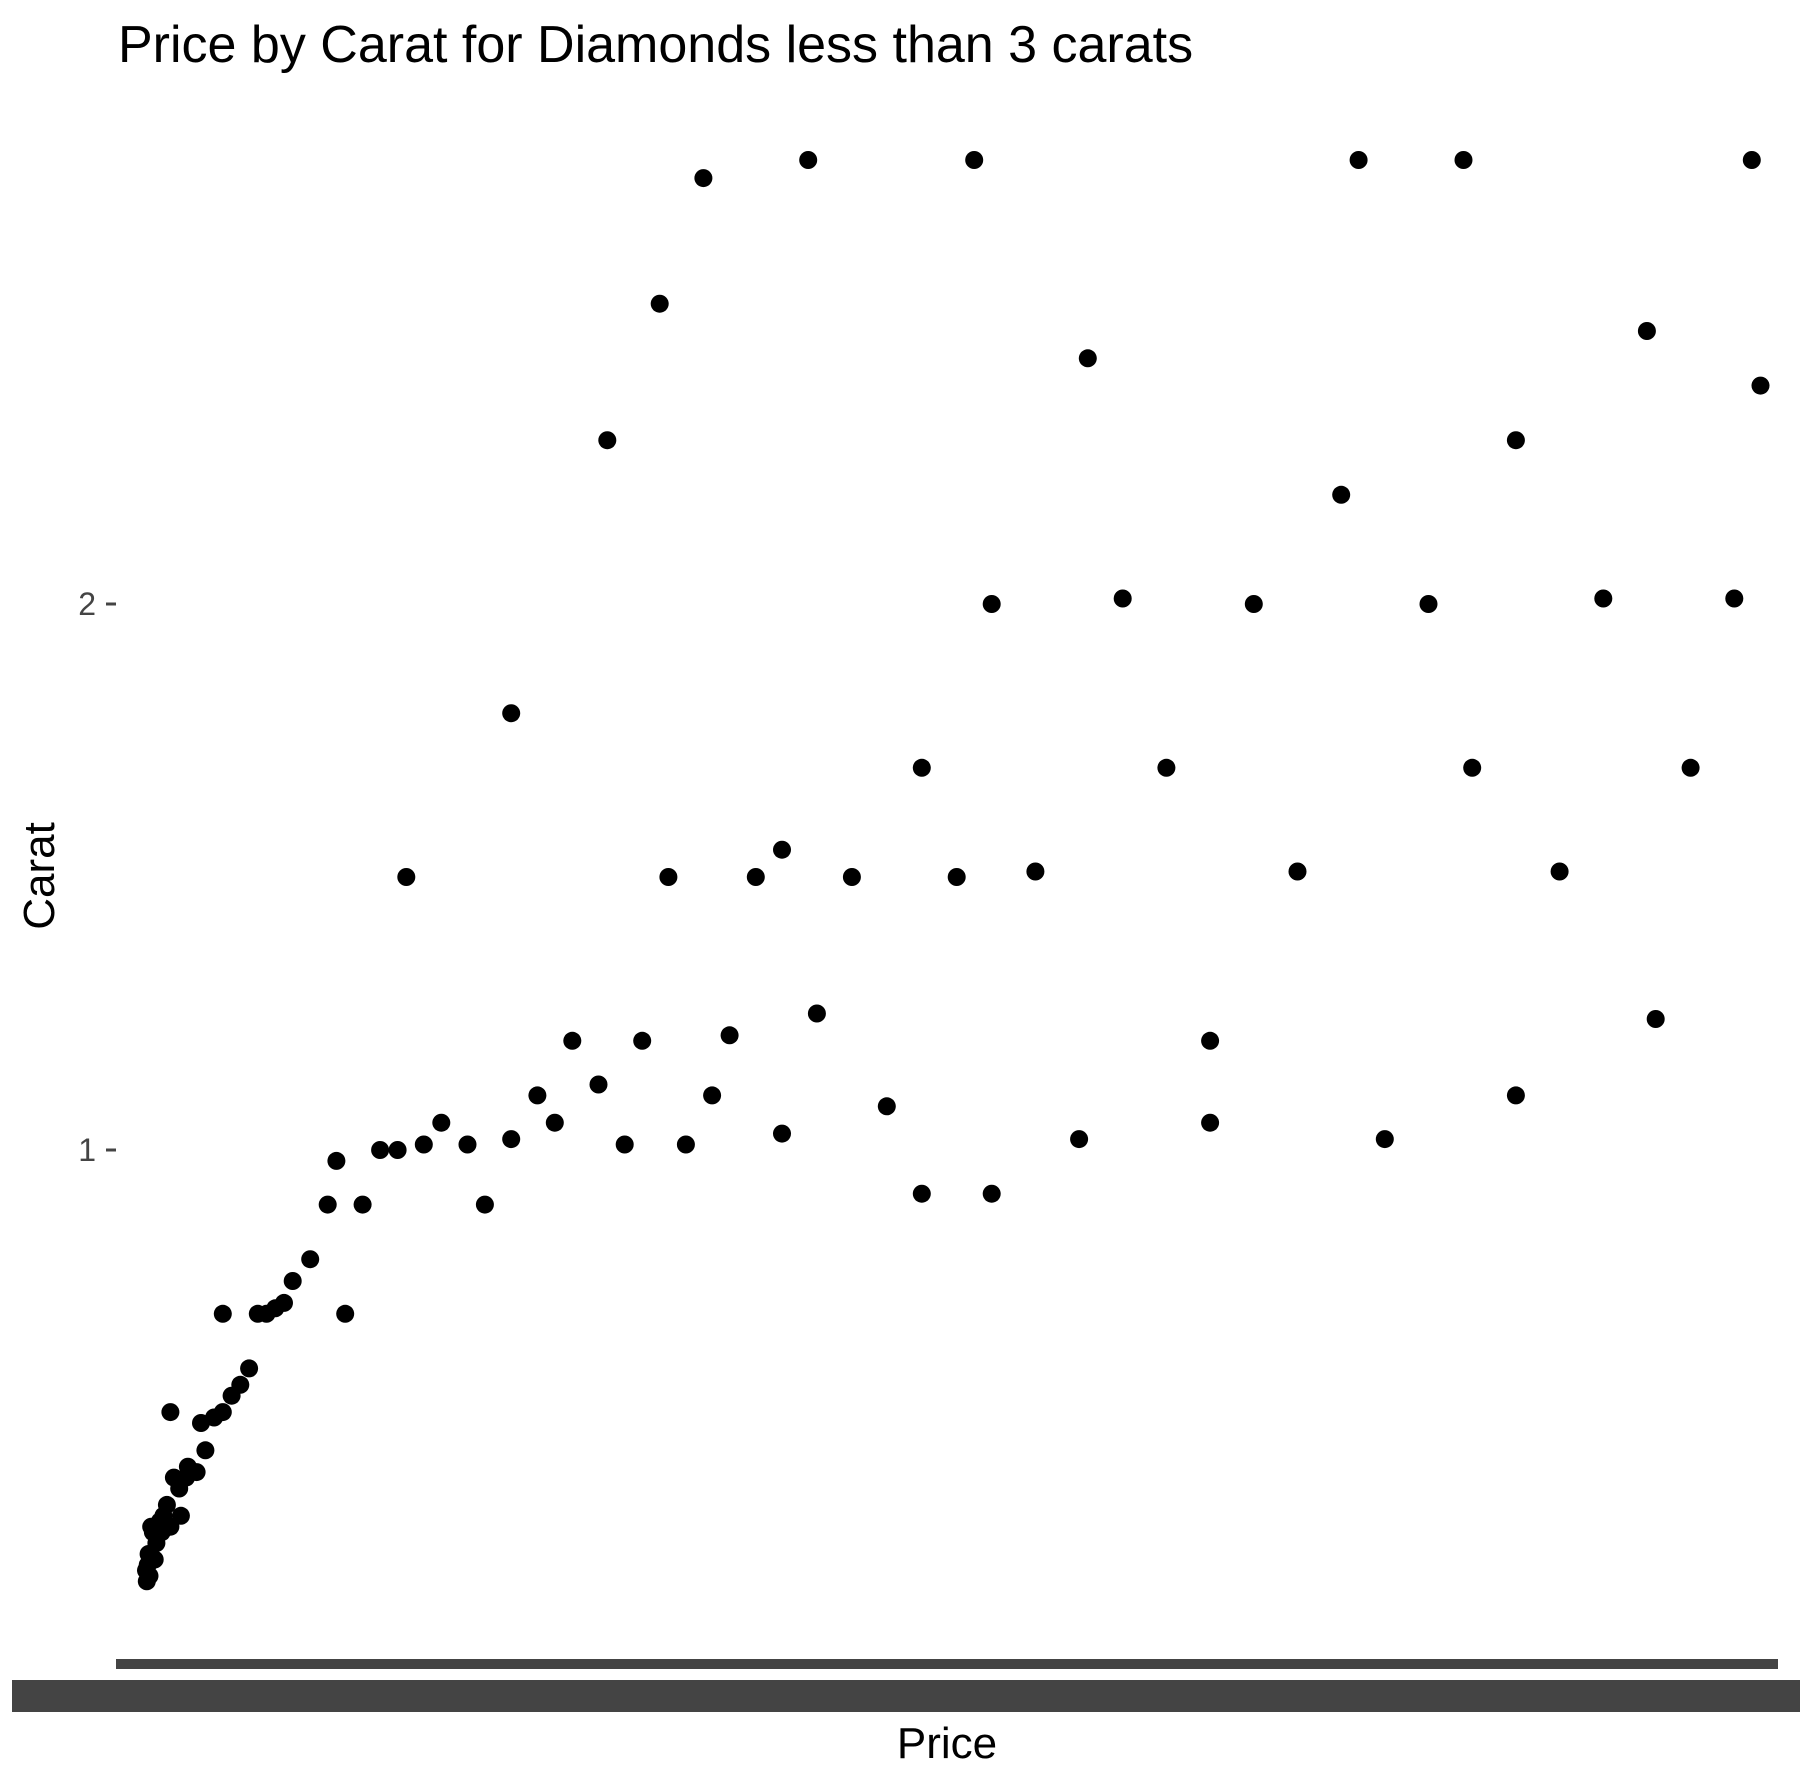 This screenshot has height=1791, width=1800. I want to click on x-axis-title: Price, so click(947, 1743).